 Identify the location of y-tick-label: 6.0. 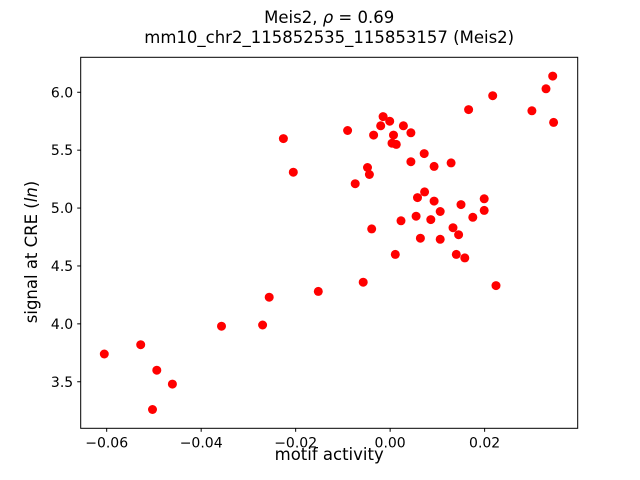
(62, 93).